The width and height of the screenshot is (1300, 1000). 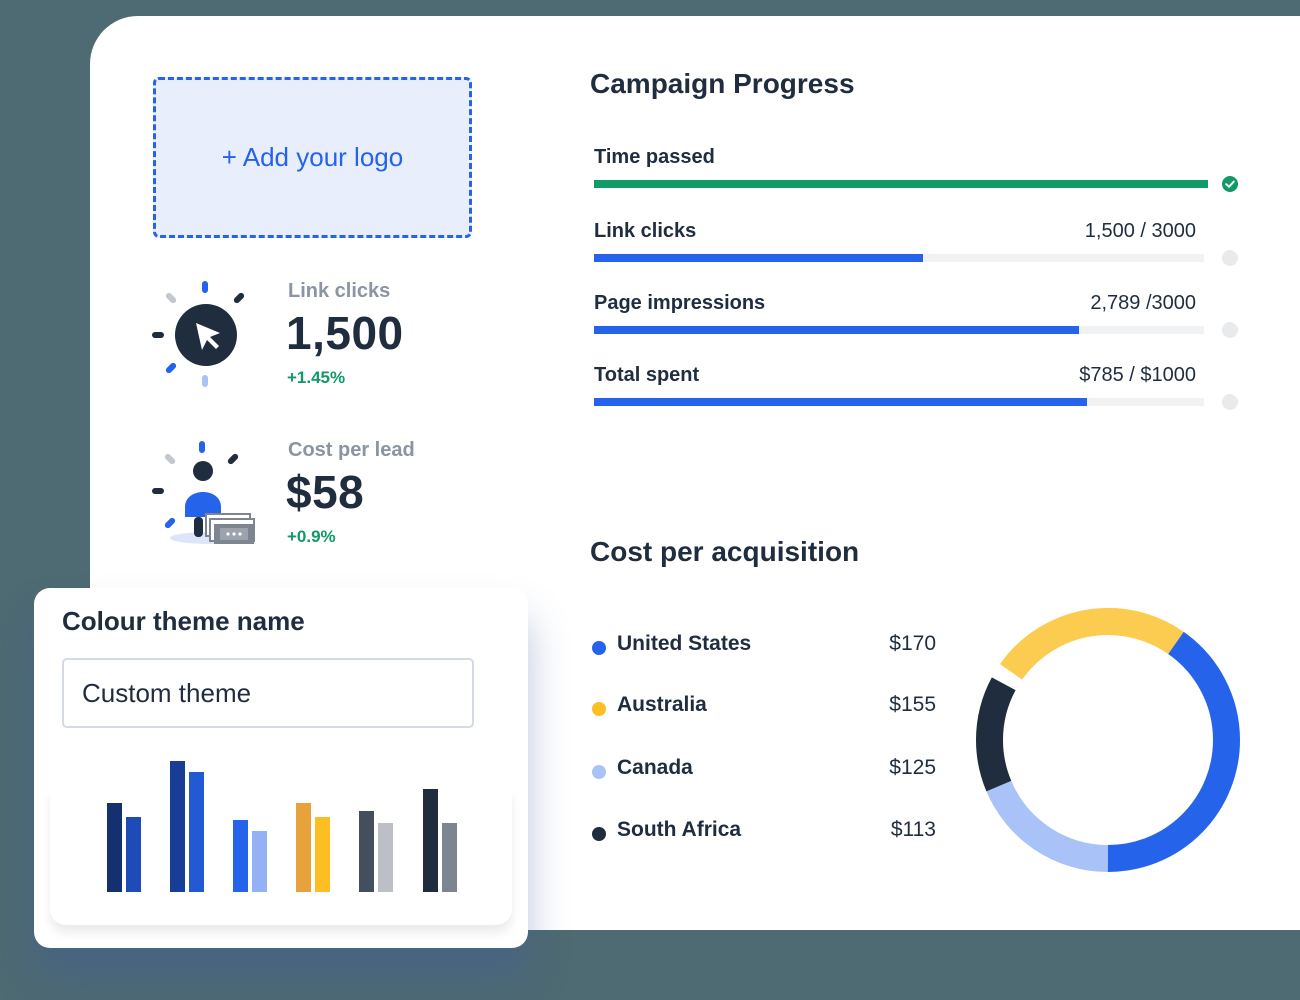 I want to click on kpi-cost-per-lead: Cost per lead $58 +0.9%, so click(x=310, y=499).